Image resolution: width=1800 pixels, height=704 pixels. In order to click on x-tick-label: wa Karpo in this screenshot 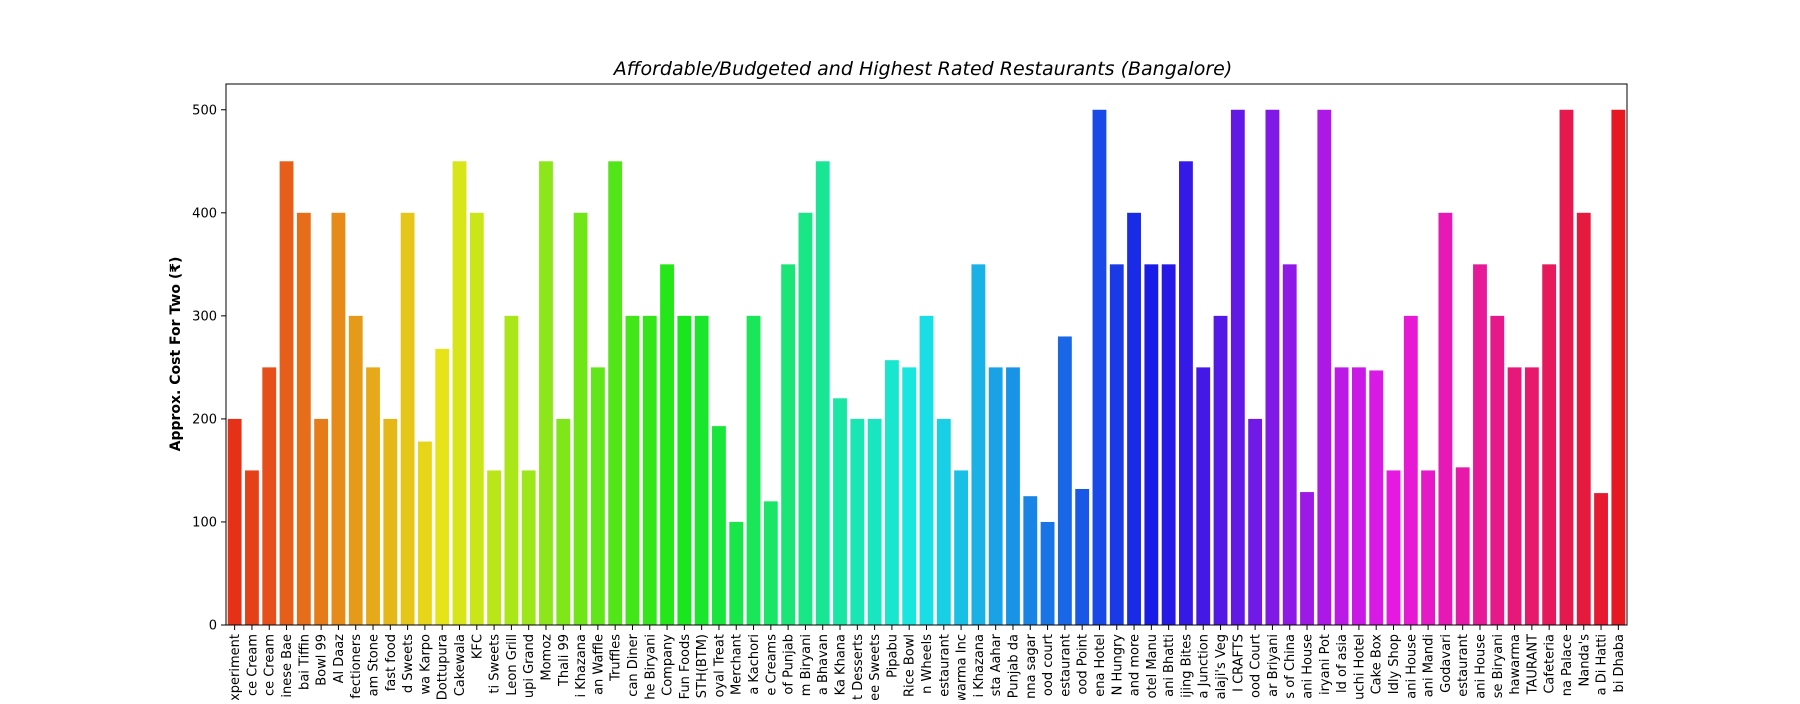, I will do `click(425, 664)`.